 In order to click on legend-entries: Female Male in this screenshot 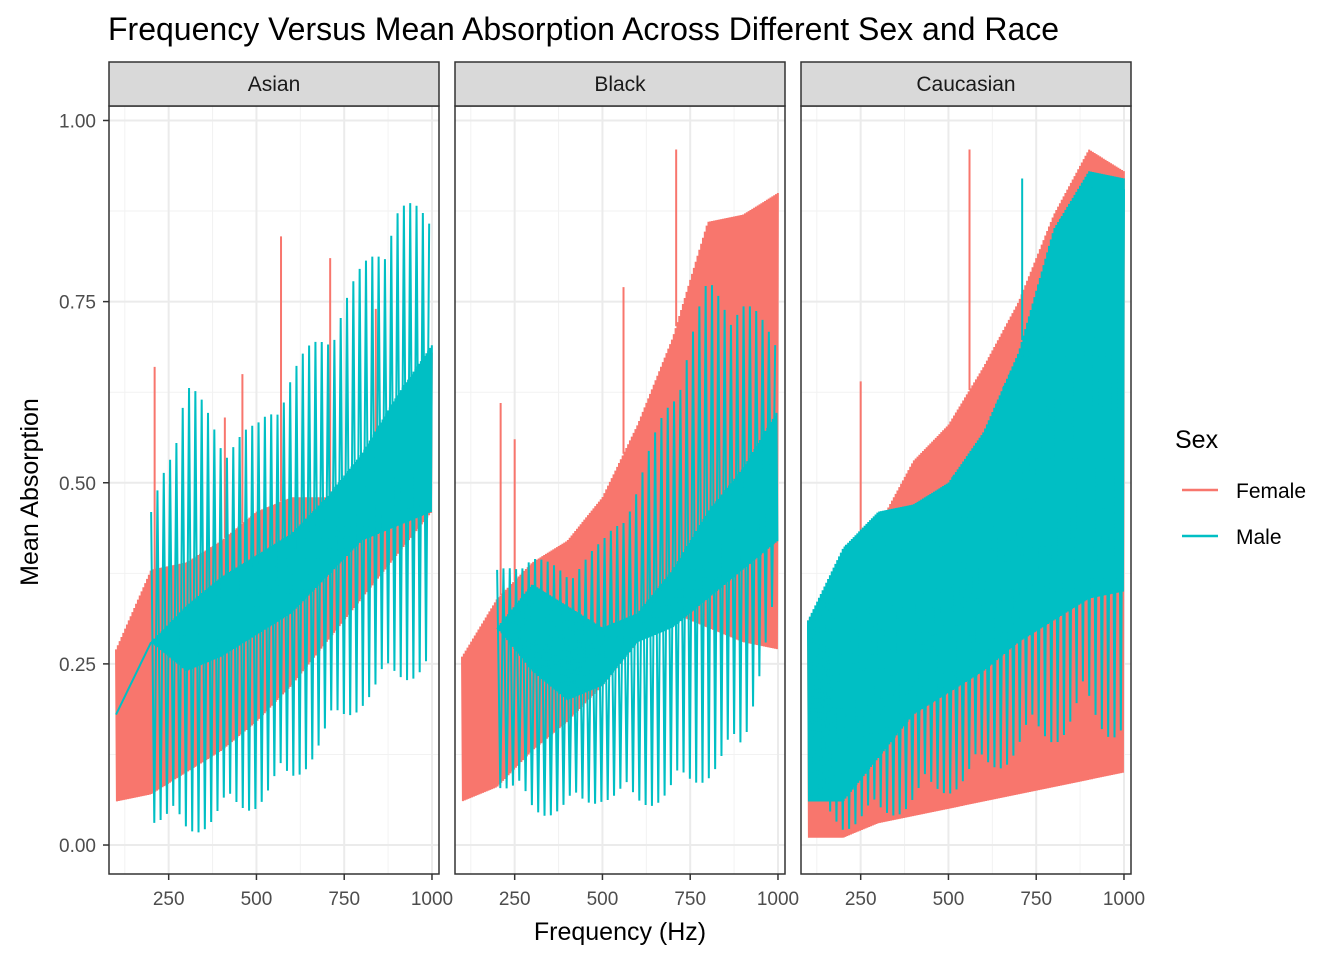, I will do `click(1244, 514)`.